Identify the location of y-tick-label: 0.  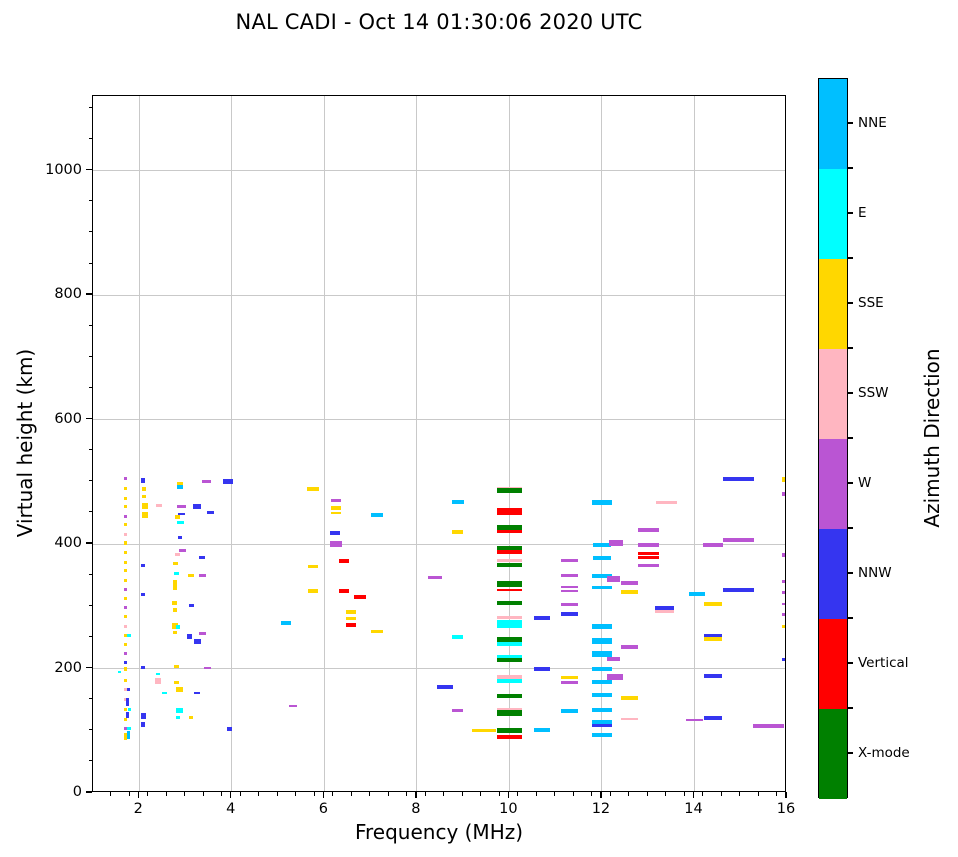
(77, 792).